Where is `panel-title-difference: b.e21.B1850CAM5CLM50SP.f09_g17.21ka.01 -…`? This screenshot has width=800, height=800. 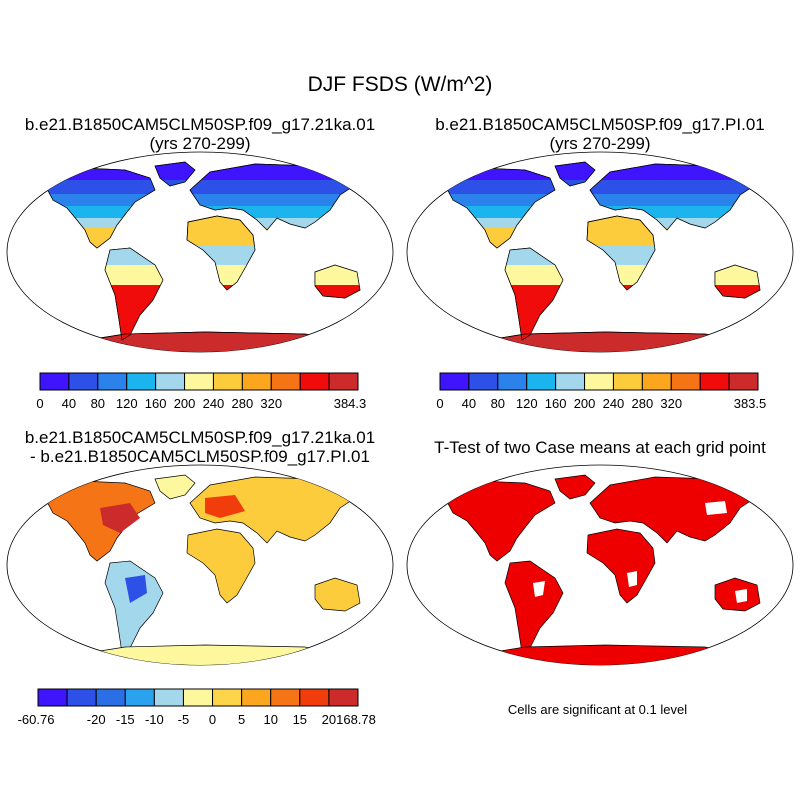
panel-title-difference: b.e21.B1850CAM5CLM50SP.f09_g17.21ka.01 -… is located at coordinates (200, 447).